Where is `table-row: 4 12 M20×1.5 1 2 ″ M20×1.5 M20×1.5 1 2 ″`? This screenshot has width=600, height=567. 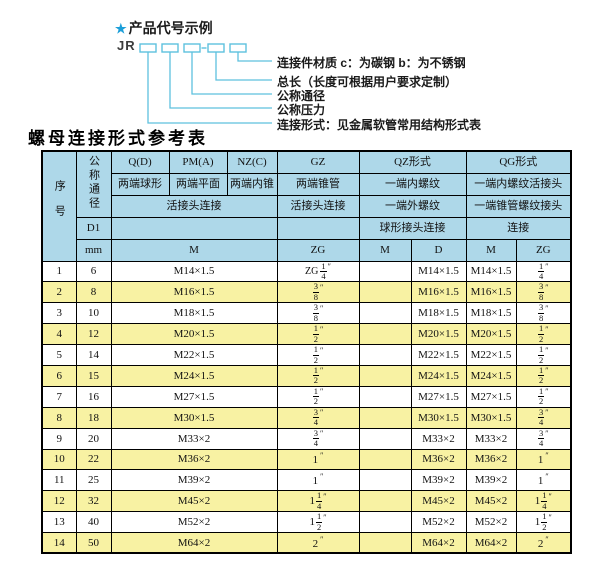 table-row: 4 12 M20×1.5 1 2 ″ M20×1.5 M20×1.5 1 2 ″ is located at coordinates (306, 334).